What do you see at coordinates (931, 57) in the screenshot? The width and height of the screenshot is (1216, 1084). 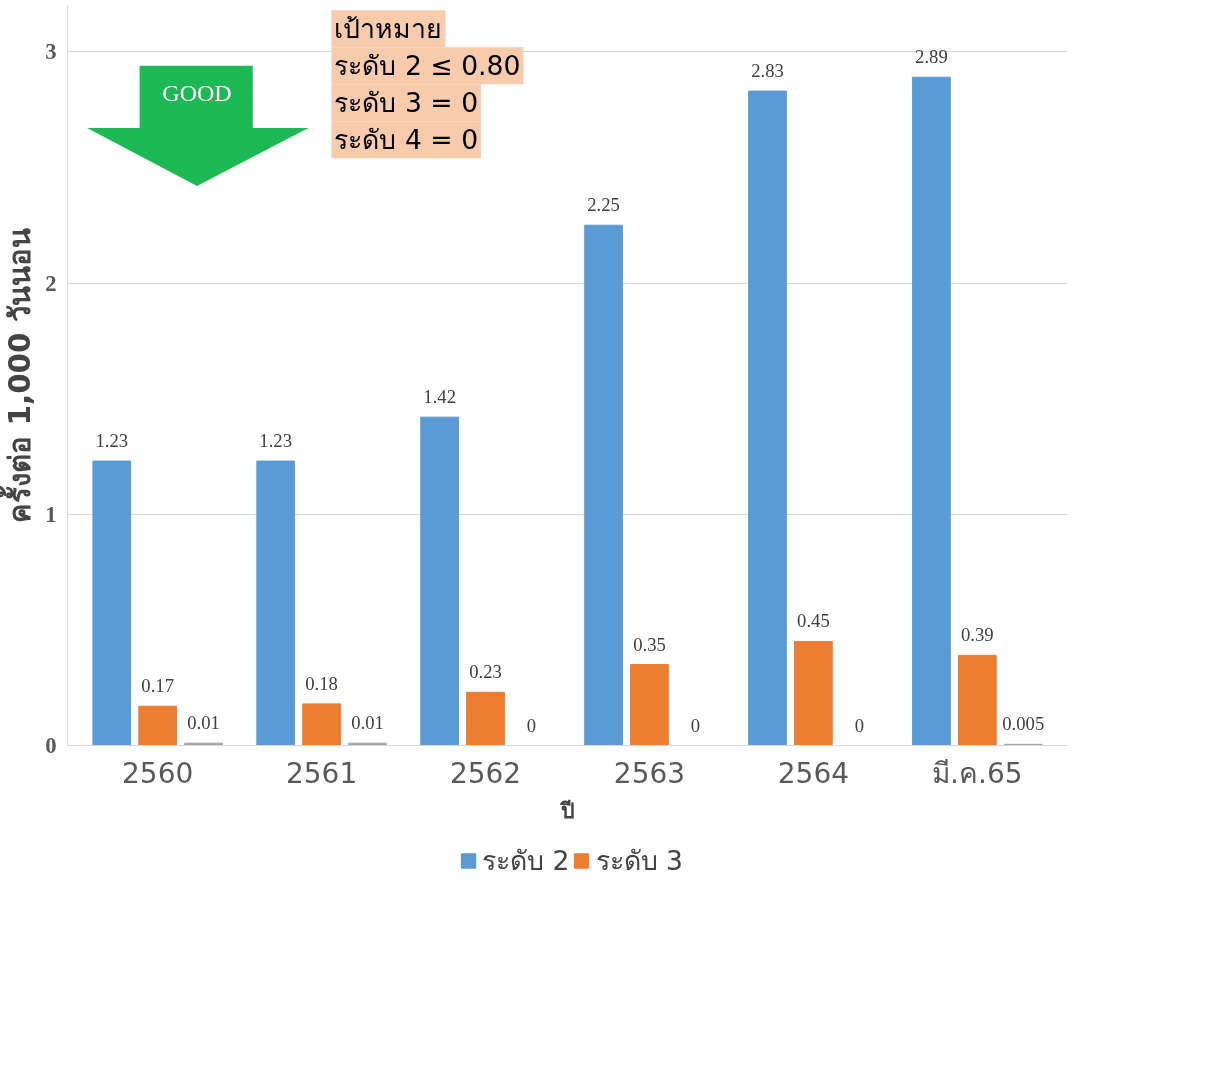 I see `data-label: 2.89` at bounding box center [931, 57].